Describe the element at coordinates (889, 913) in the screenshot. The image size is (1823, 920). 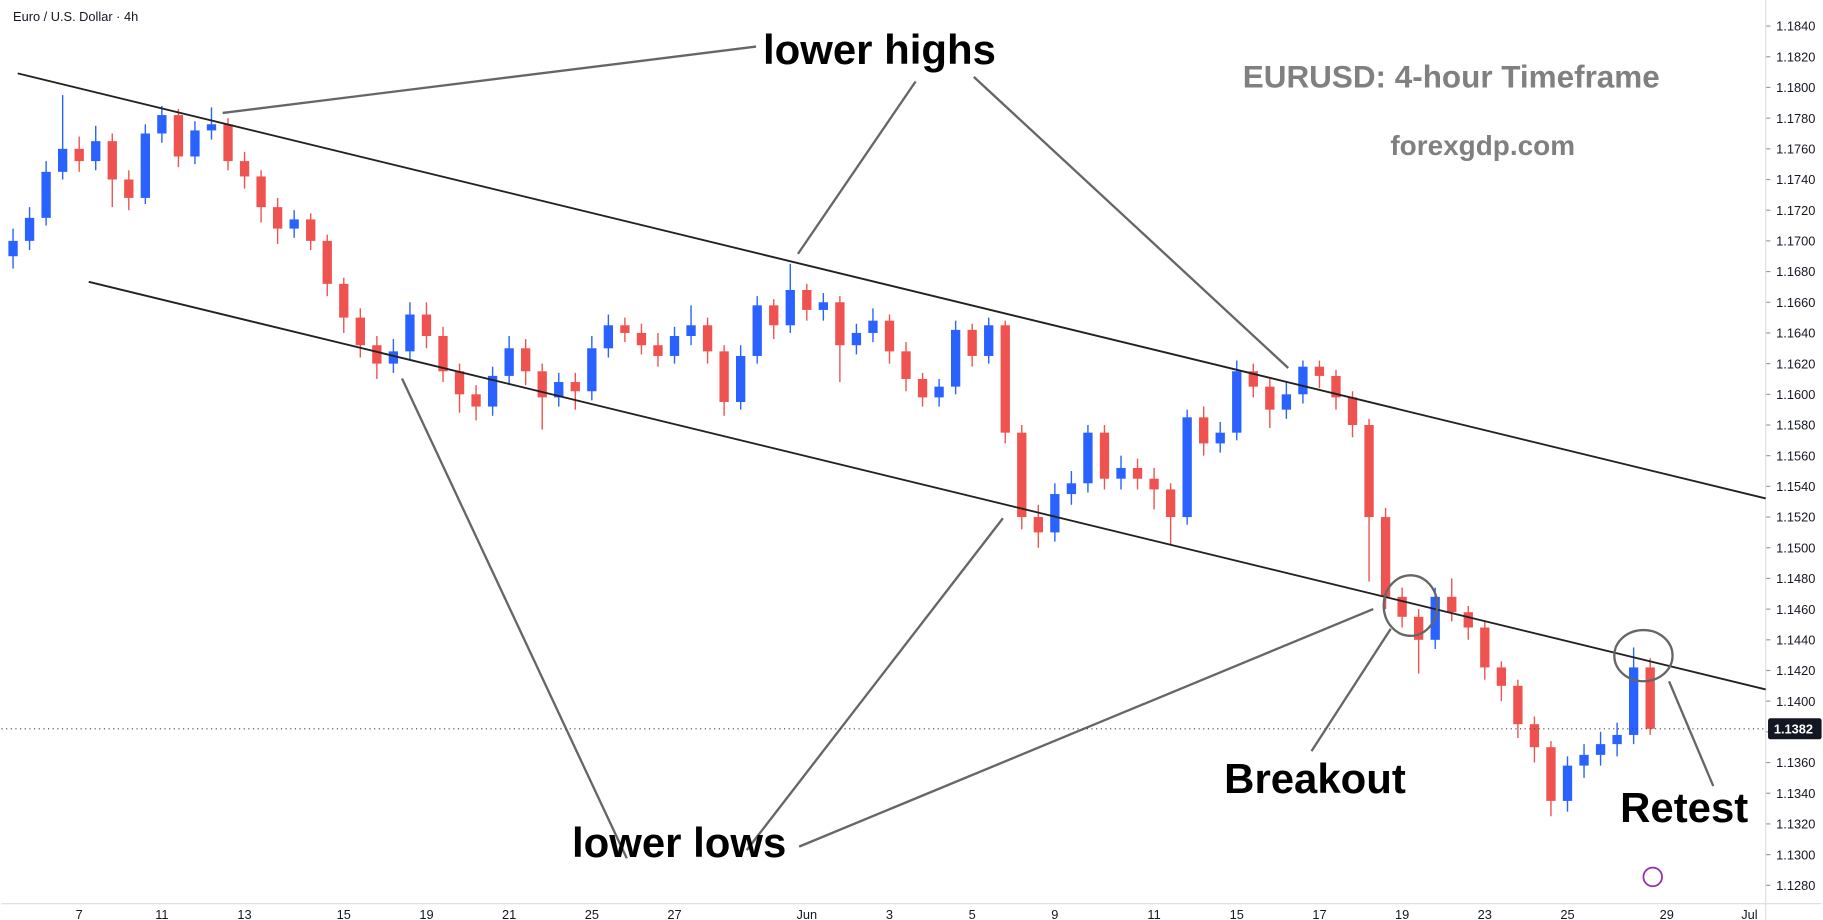
I see `x-tick-label: 3` at that location.